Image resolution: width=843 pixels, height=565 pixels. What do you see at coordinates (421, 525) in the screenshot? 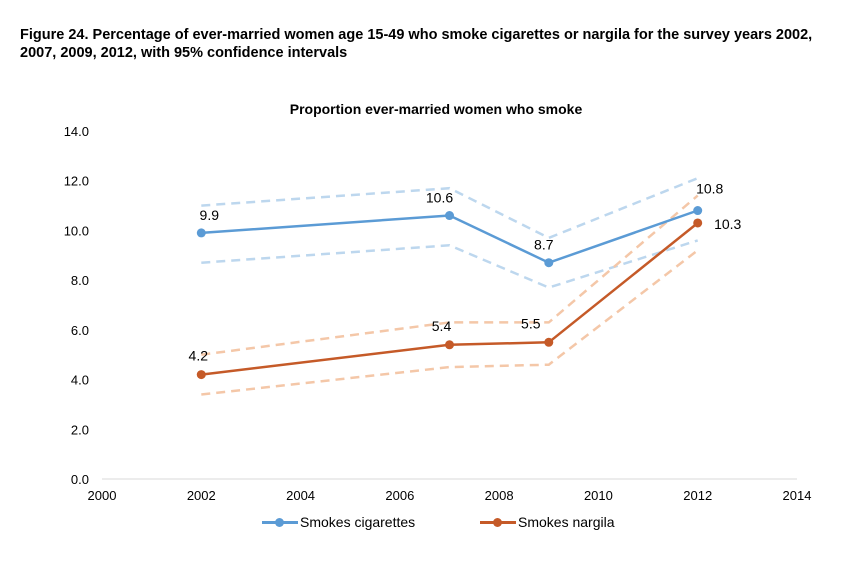
I see `legend: Smokes cigarettes Smokes nargila` at bounding box center [421, 525].